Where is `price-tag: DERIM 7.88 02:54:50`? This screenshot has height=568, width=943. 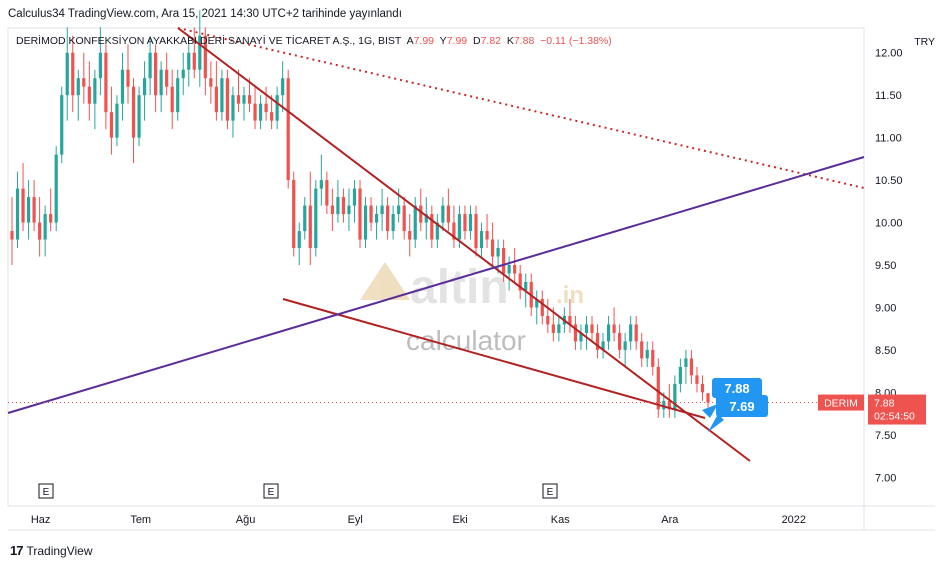 price-tag: DERIM 7.88 02:54:50 is located at coordinates (872, 409).